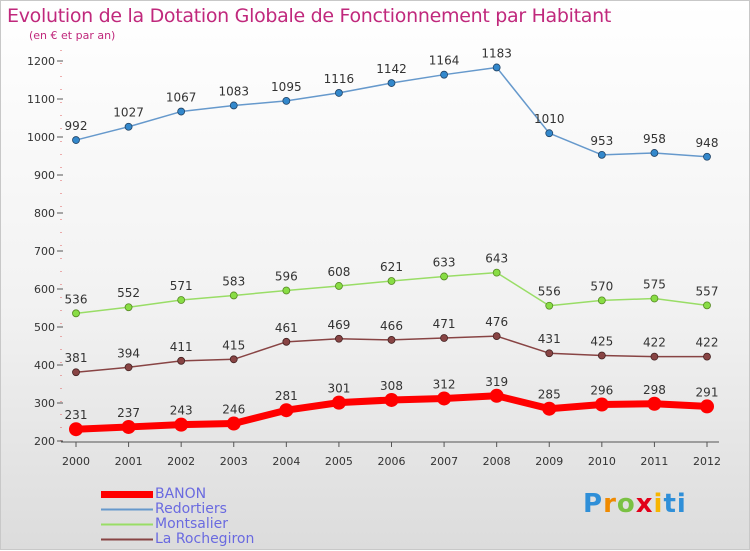  I want to click on y-tick-label: 800, so click(44, 213).